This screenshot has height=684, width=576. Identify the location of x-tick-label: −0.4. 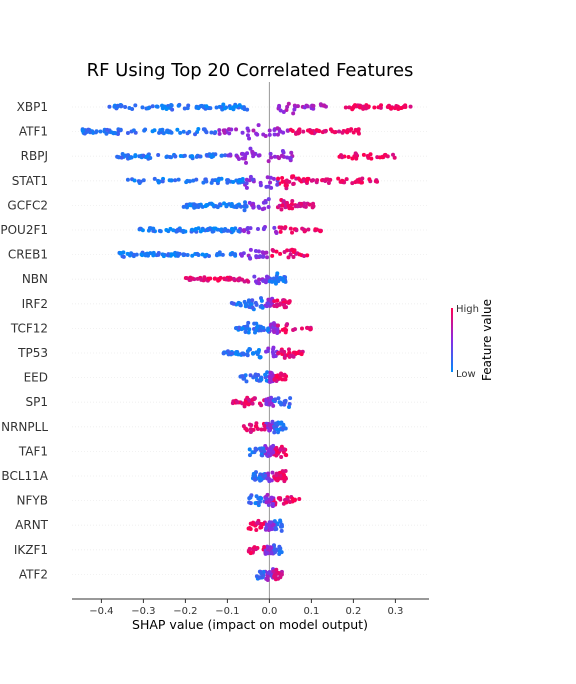
(101, 611).